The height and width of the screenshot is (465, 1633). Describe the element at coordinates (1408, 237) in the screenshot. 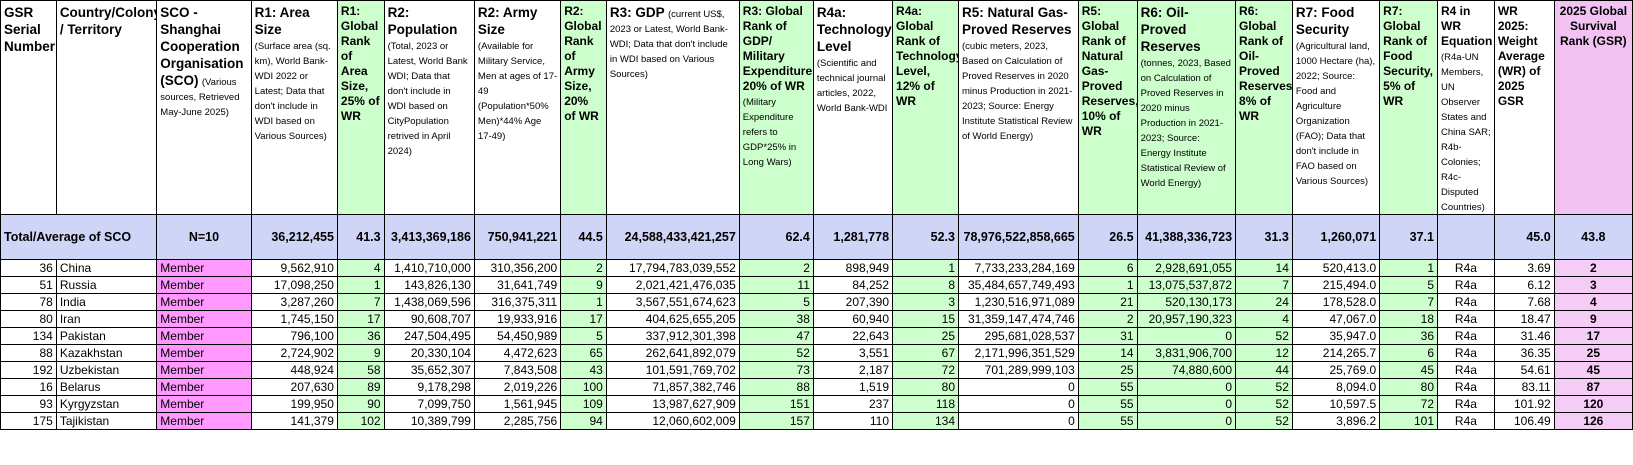

I see `total-food-rank: 37.1` at that location.